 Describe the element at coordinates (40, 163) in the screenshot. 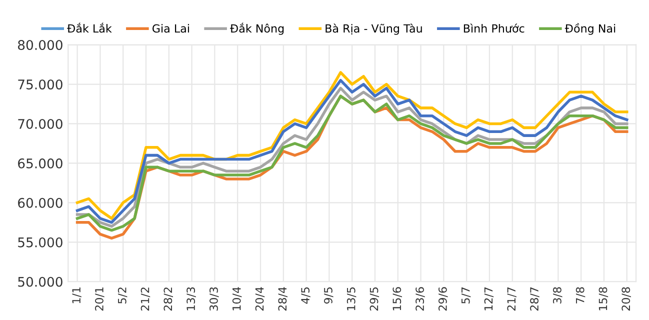

I see `y-tick-label: 65.000` at that location.